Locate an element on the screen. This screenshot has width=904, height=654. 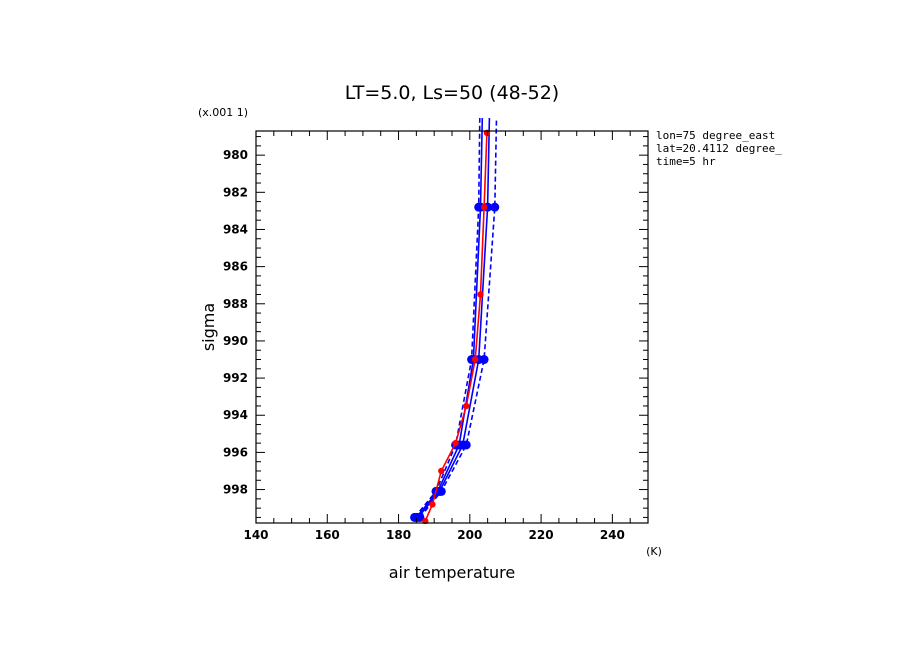
y-unit-label: (x.001 1) is located at coordinates (223, 112).